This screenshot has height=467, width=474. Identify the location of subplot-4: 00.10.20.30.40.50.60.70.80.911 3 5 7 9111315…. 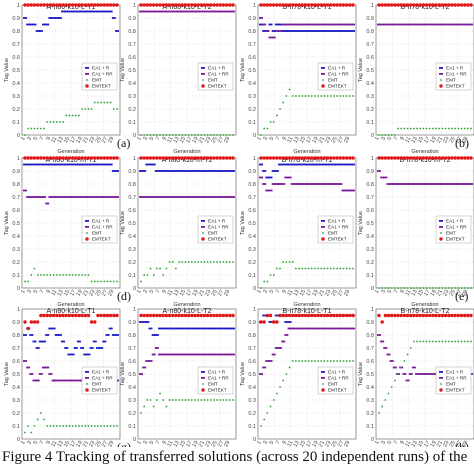
(416, 79).